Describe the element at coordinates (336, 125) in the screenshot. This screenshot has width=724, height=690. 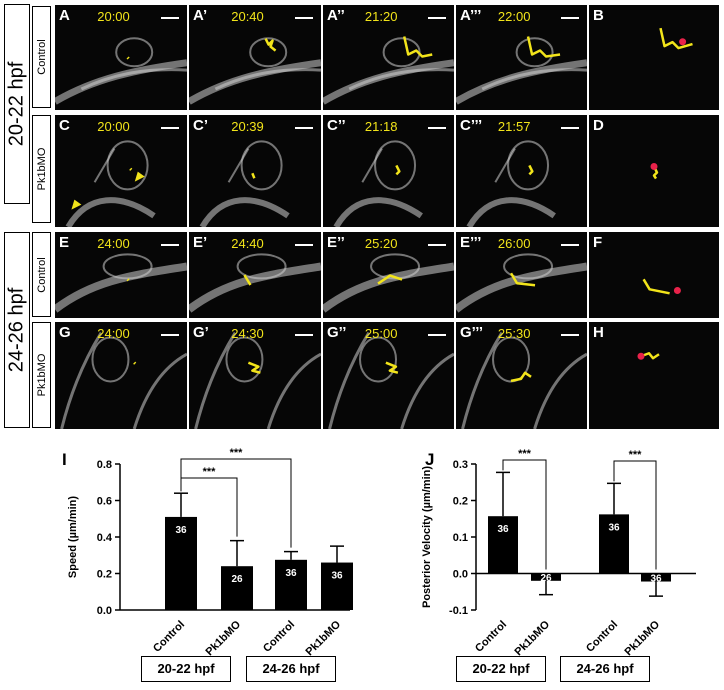
I see `panel-label: C’’` at that location.